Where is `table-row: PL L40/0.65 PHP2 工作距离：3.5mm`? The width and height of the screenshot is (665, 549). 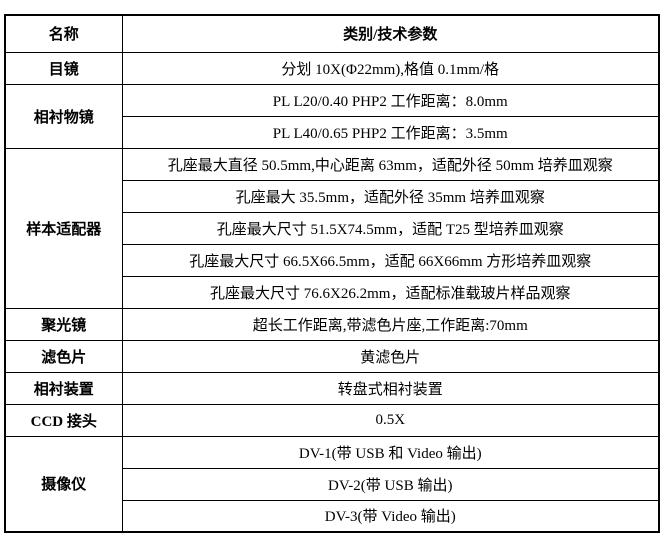 table-row: PL L40/0.65 PHP2 工作距离：3.5mm is located at coordinates (332, 132).